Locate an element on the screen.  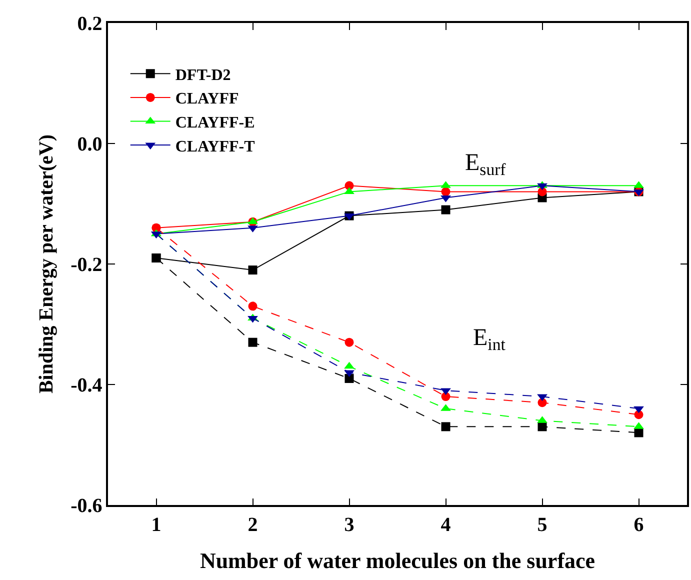
y-axis-title: Binding Energy per water(eV) is located at coordinates (47, 264).